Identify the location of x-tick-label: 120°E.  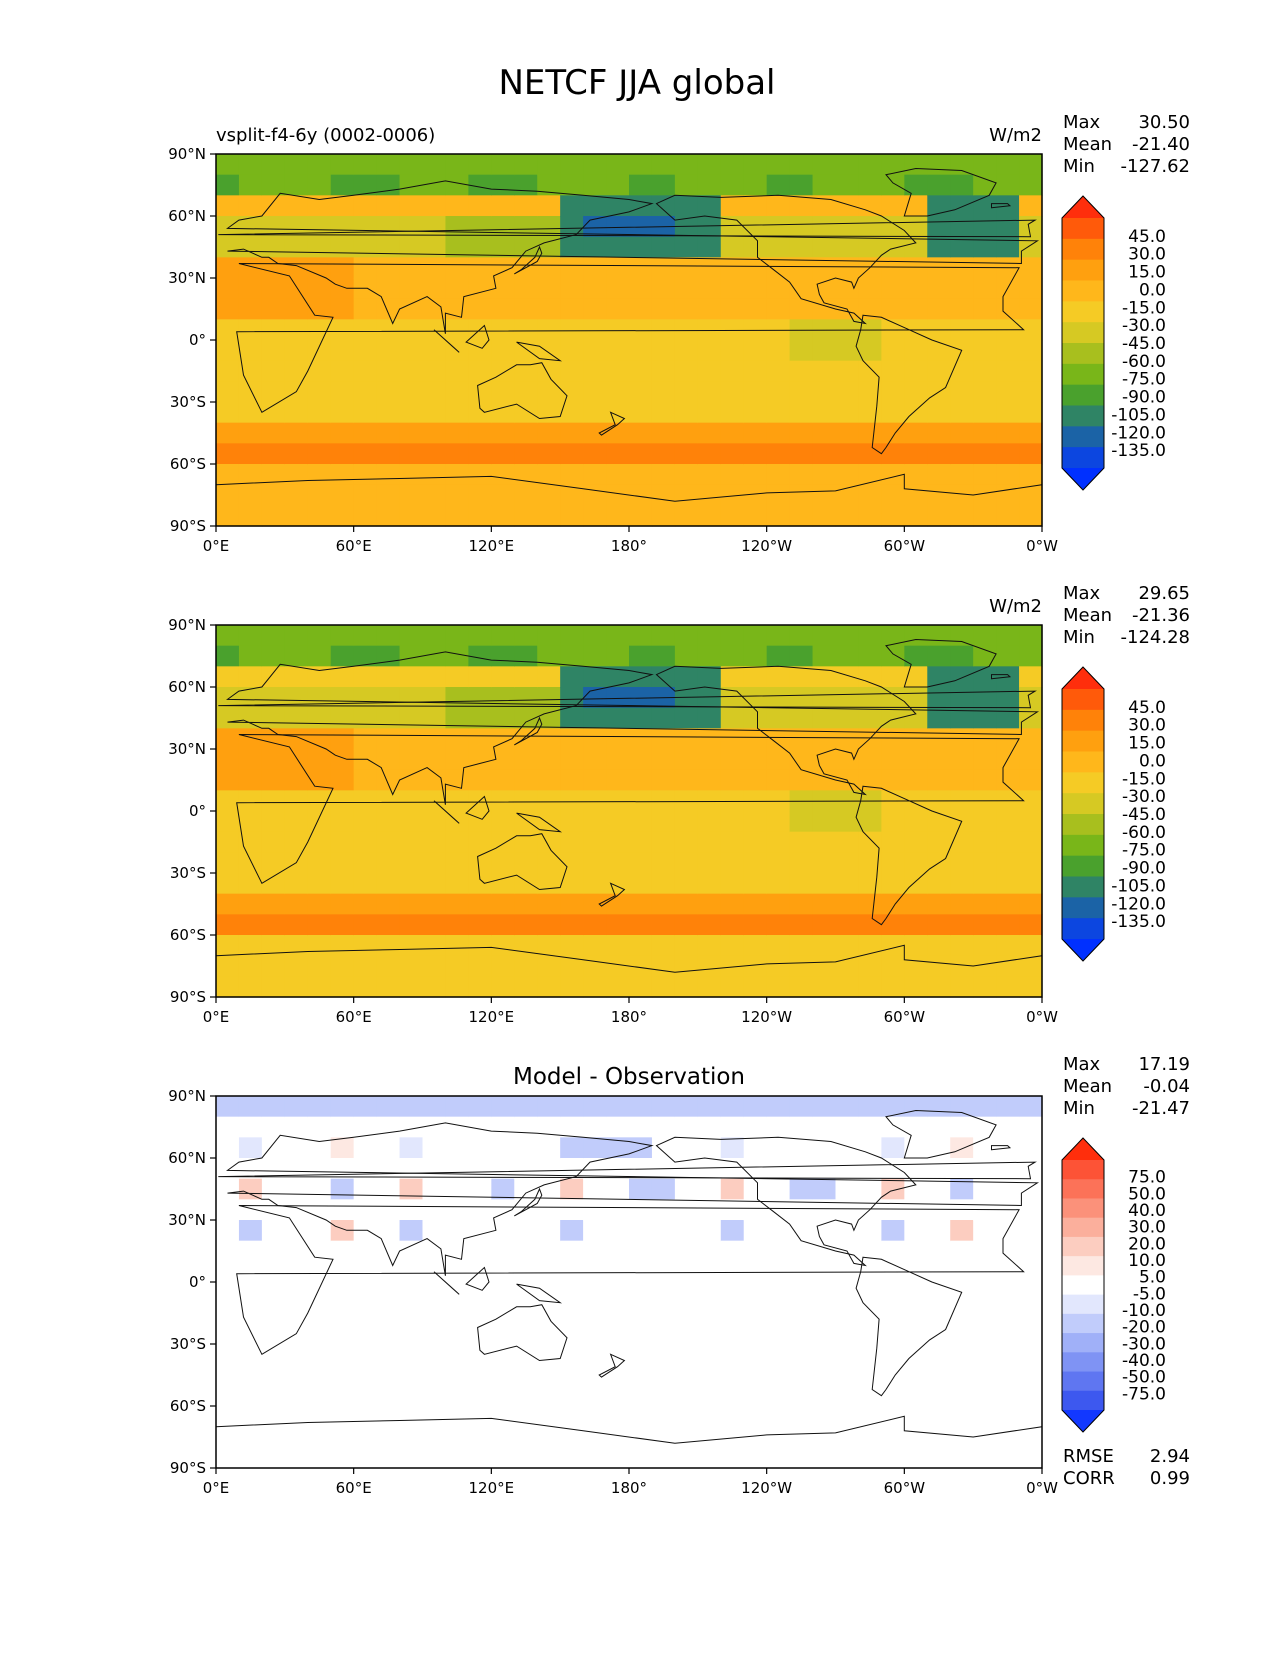
(492, 546).